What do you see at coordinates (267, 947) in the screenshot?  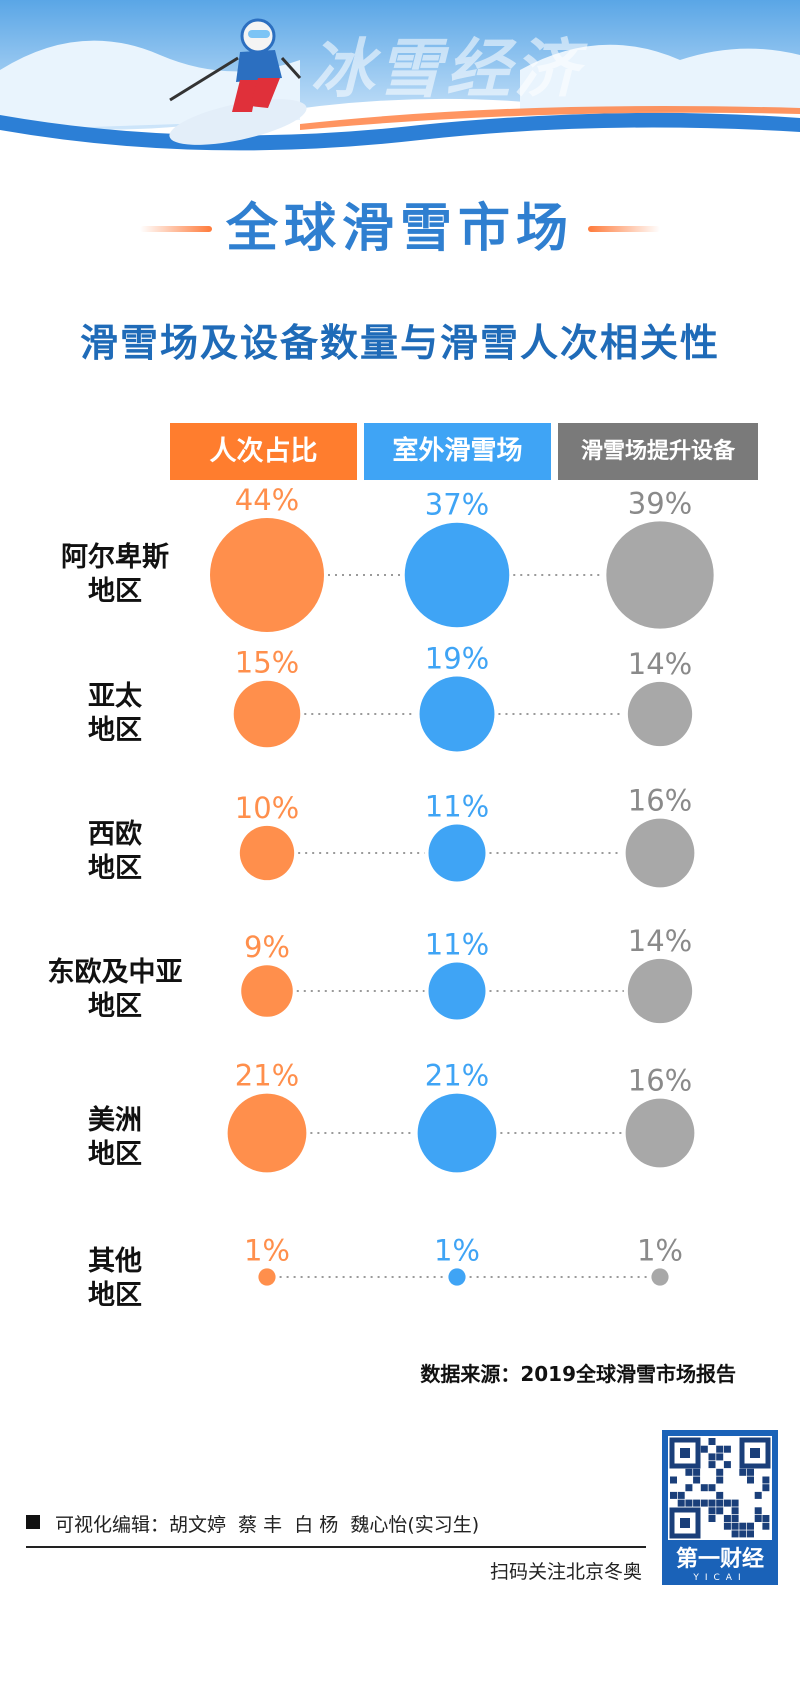 I see `value-label: 9%` at bounding box center [267, 947].